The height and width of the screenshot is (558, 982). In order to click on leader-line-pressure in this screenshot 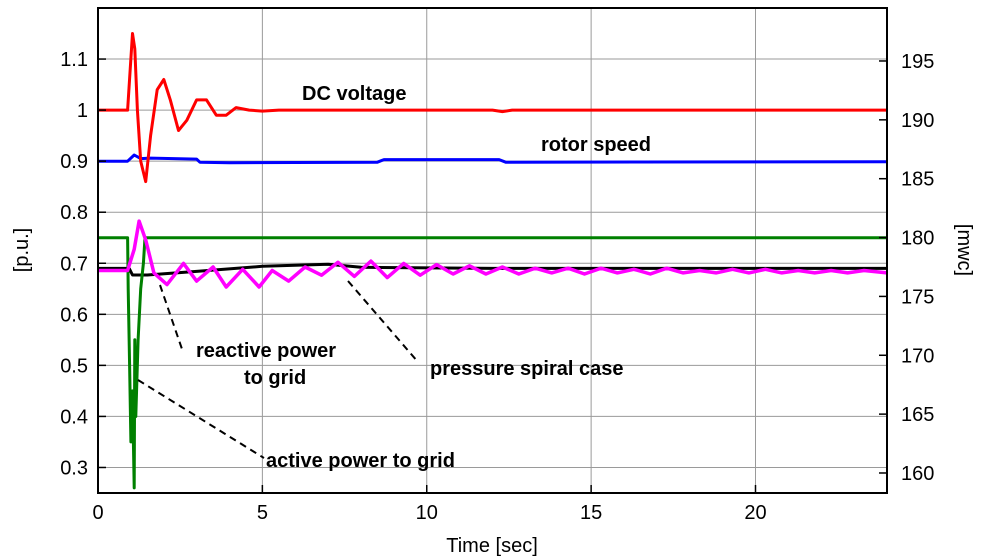, I will do `click(383, 321)`.